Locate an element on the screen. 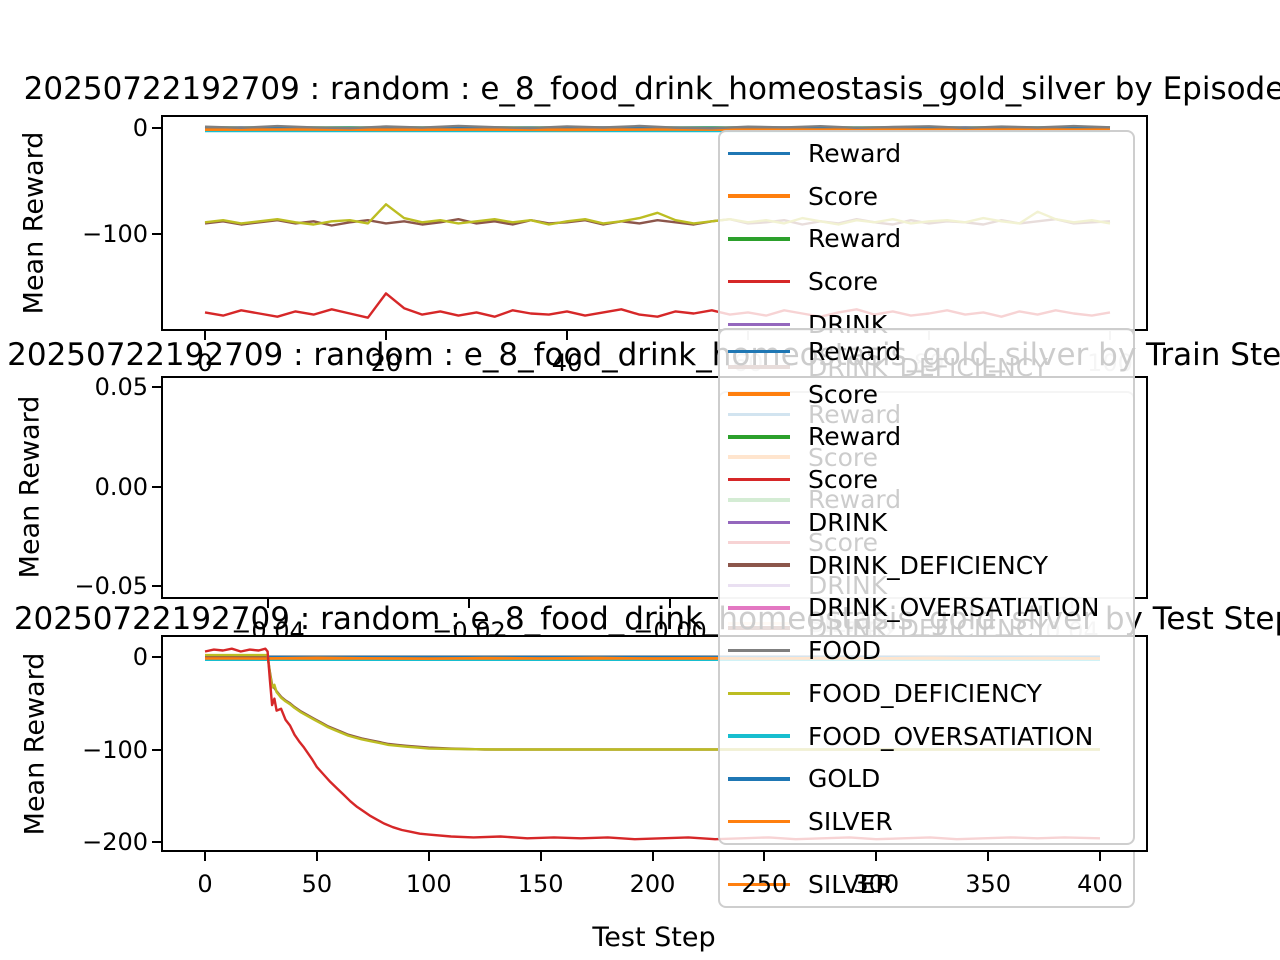 The height and width of the screenshot is (960, 1280). xlabel-test-step: Test Step is located at coordinates (654, 937).